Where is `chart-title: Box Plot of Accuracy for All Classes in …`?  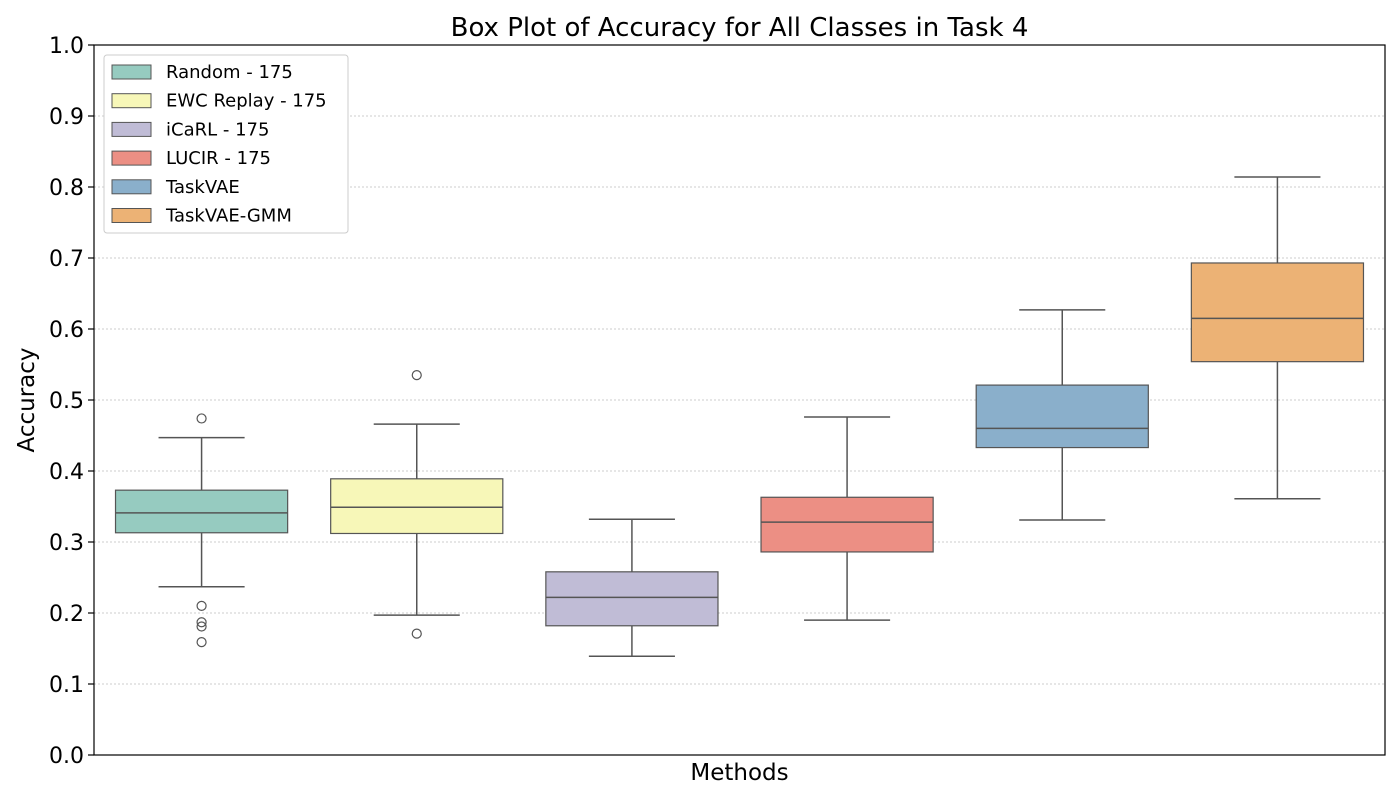
chart-title: Box Plot of Accuracy for All Classes in … is located at coordinates (740, 28).